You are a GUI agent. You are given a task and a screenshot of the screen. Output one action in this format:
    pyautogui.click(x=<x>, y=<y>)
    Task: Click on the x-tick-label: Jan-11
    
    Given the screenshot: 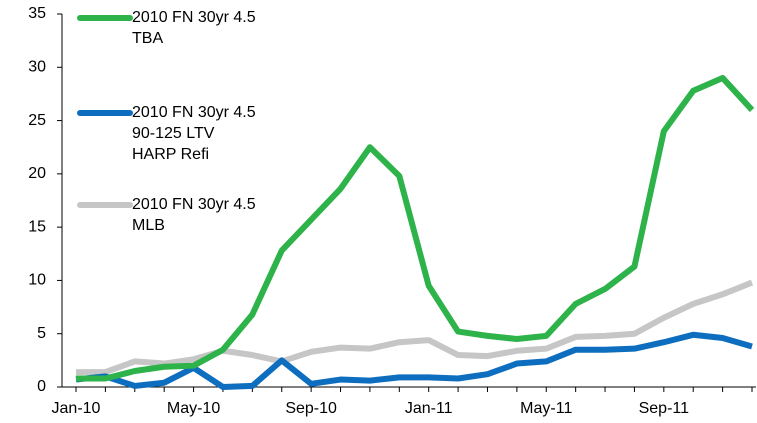 What is the action you would take?
    pyautogui.click(x=429, y=408)
    